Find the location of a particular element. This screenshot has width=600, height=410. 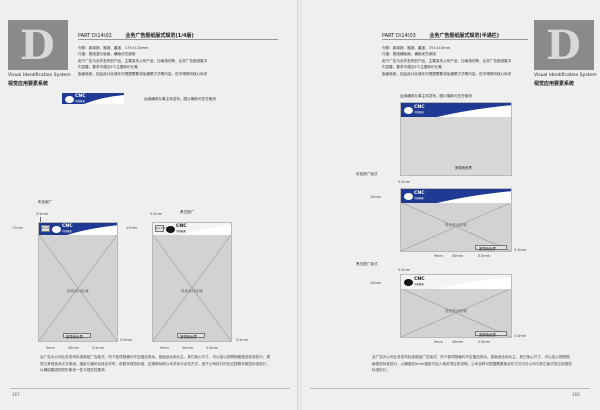

logo-swoosh-icon is located at coordinates (93, 98).